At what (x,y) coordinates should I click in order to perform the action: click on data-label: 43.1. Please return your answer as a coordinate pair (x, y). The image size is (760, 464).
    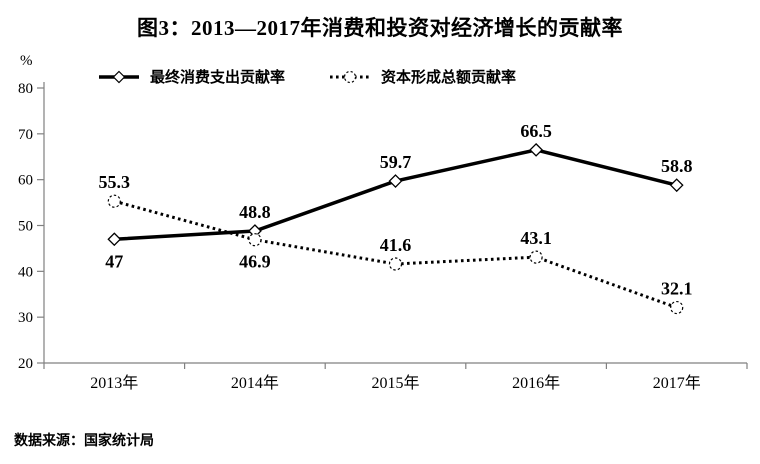
    Looking at the image, I should click on (536, 238).